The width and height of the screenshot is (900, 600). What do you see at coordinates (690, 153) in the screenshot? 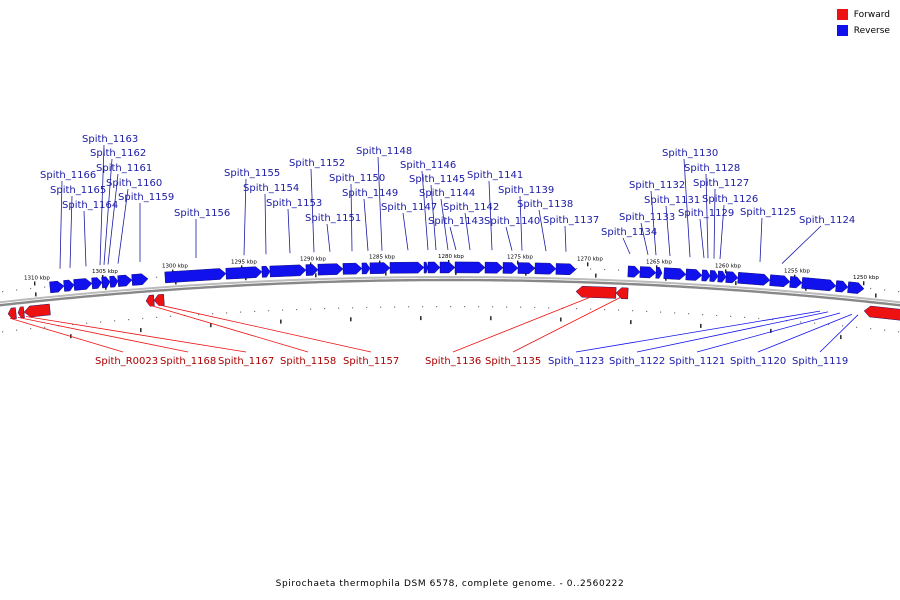
I see `gene-label: Spith_1130` at bounding box center [690, 153].